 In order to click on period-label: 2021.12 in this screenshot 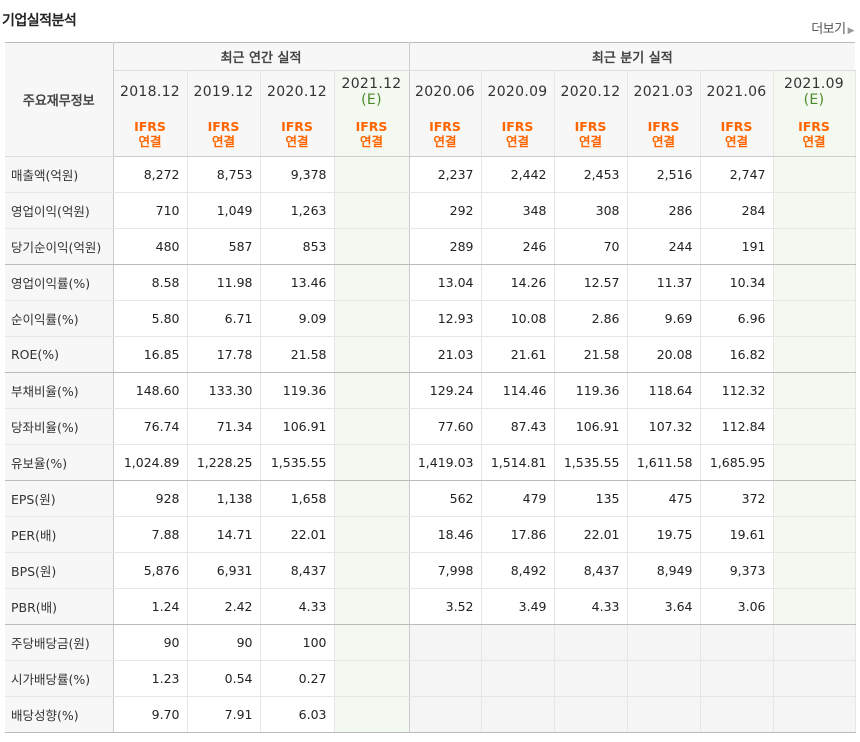, I will do `click(371, 83)`.